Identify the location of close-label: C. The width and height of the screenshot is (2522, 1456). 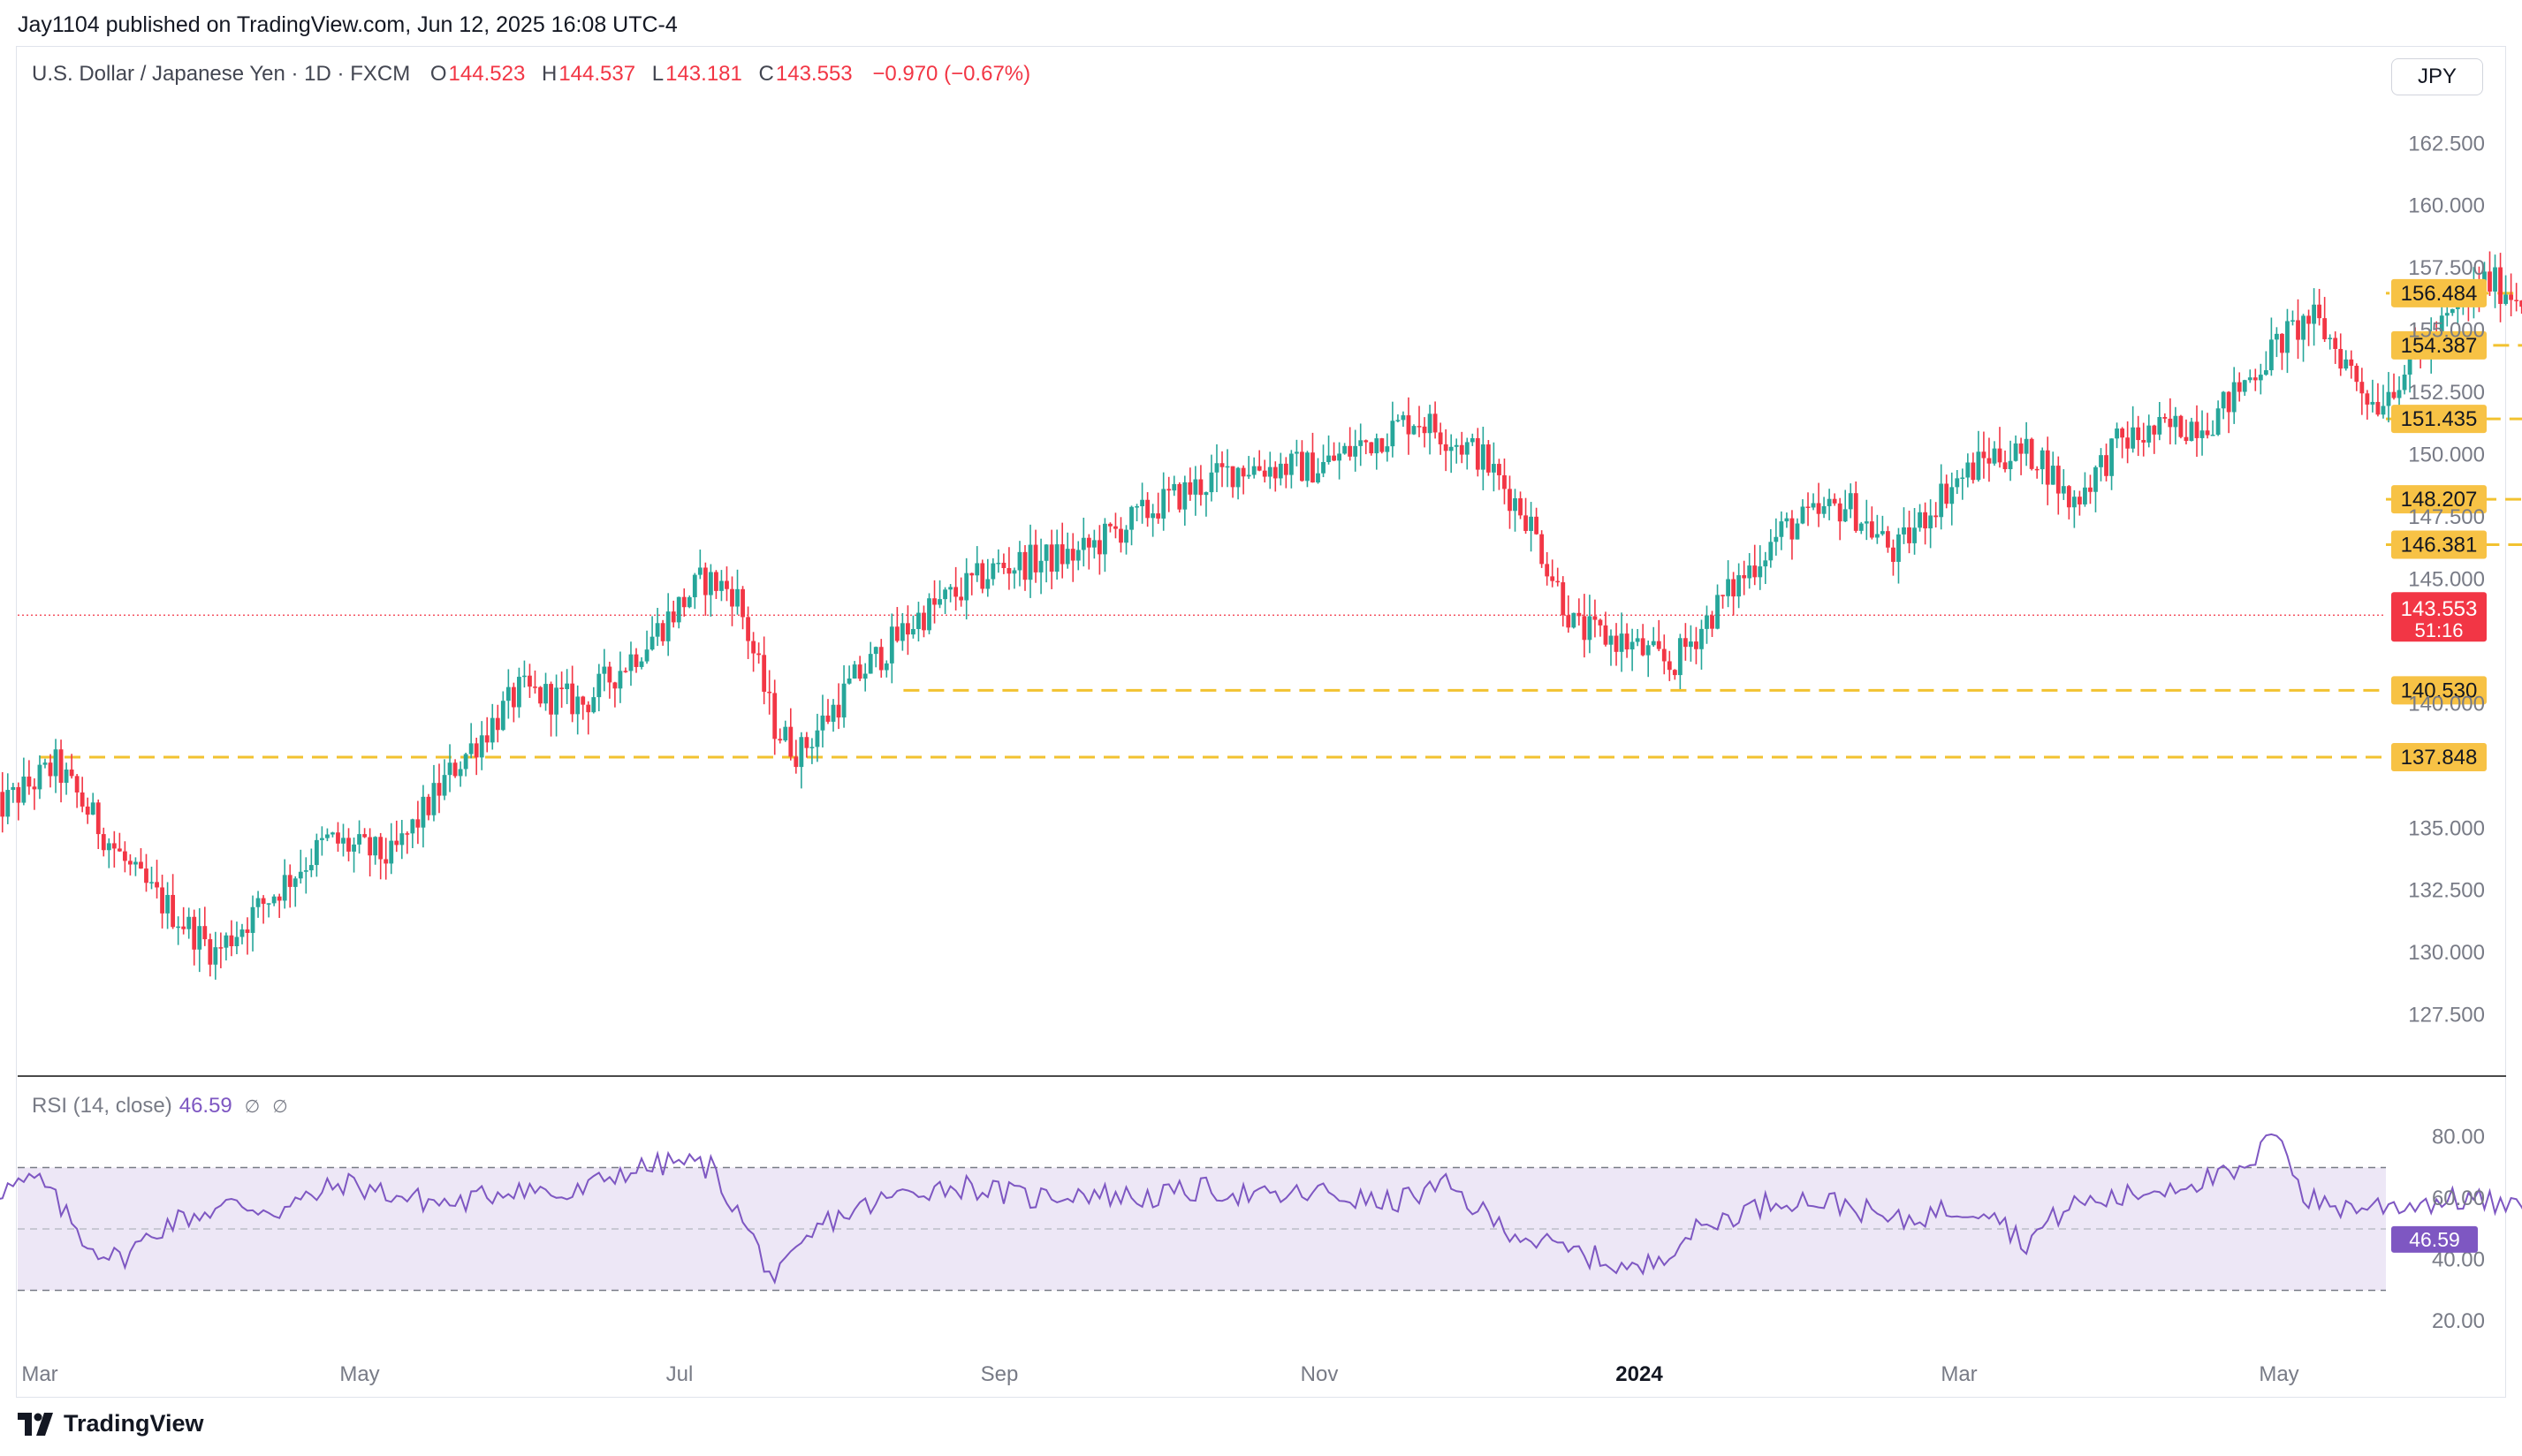
(766, 74).